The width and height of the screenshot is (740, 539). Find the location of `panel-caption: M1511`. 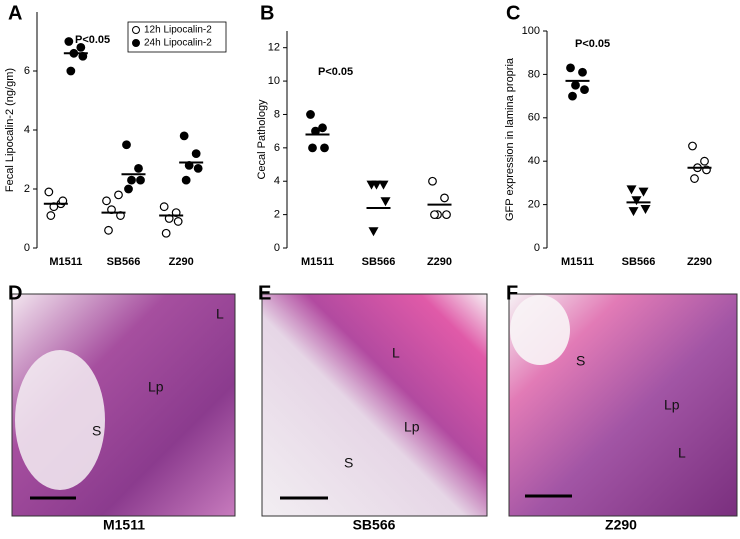

panel-caption: M1511 is located at coordinates (124, 525).